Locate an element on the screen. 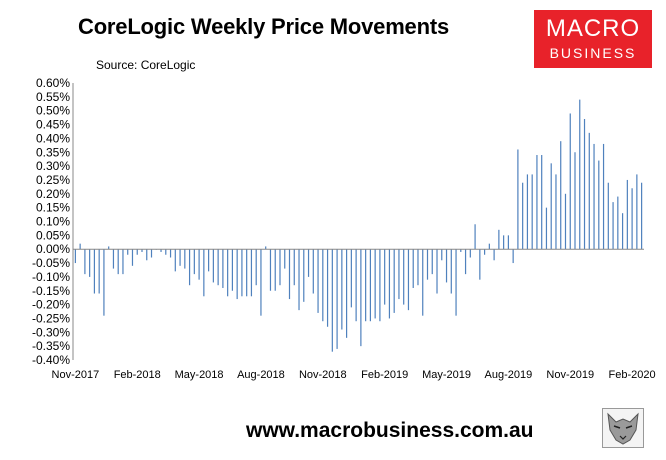  y-tick-label: 0.50% is located at coordinates (53, 111).